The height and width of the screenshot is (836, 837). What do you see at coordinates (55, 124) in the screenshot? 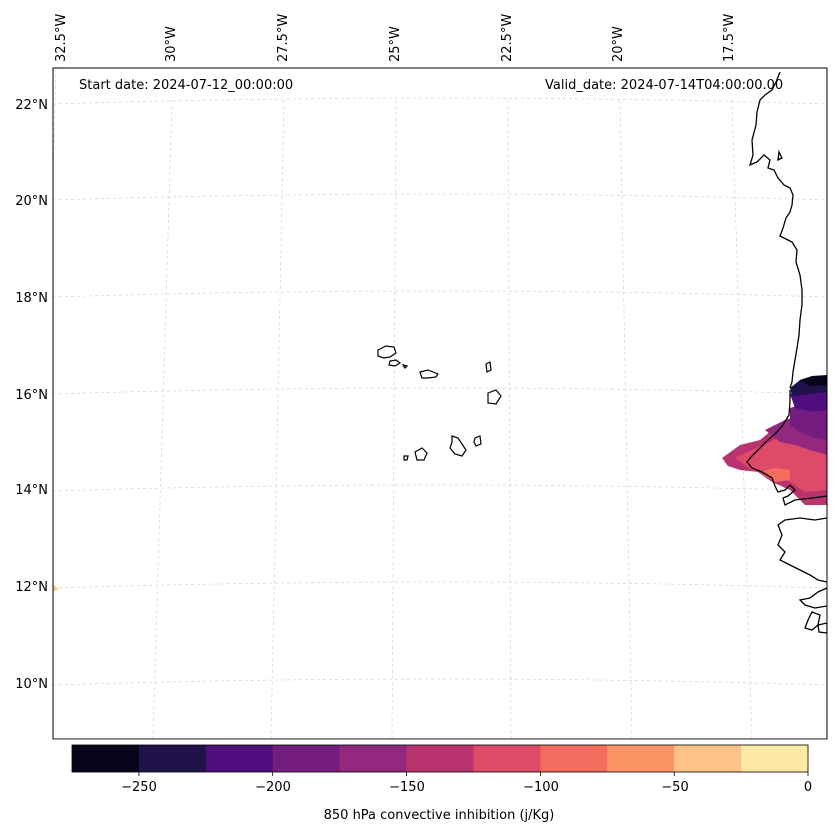
I see `meridian-32-5w` at bounding box center [55, 124].